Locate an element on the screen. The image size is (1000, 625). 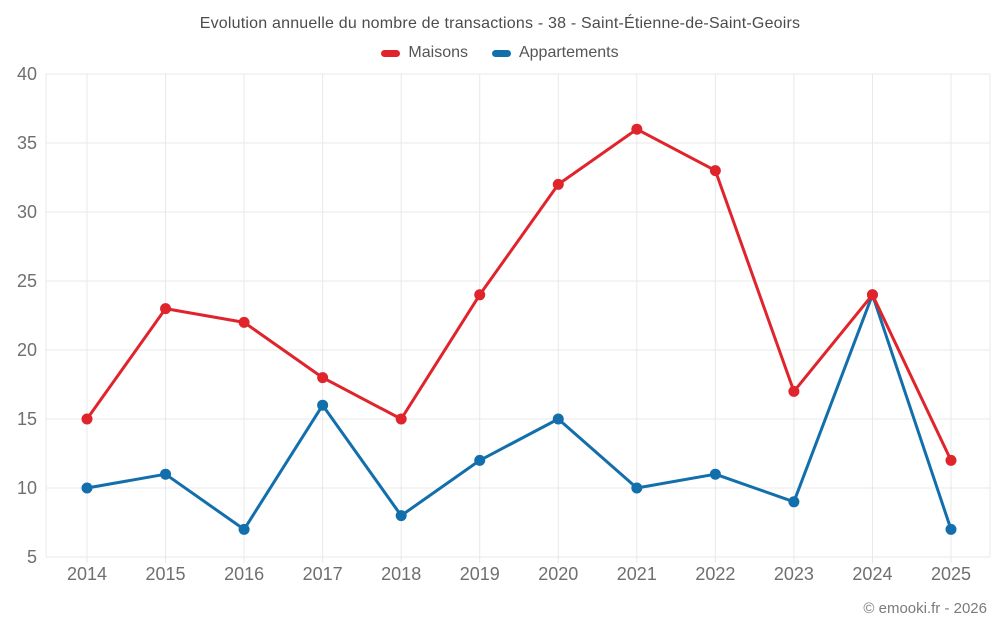
legend-label-maisons: Maisons is located at coordinates (438, 52).